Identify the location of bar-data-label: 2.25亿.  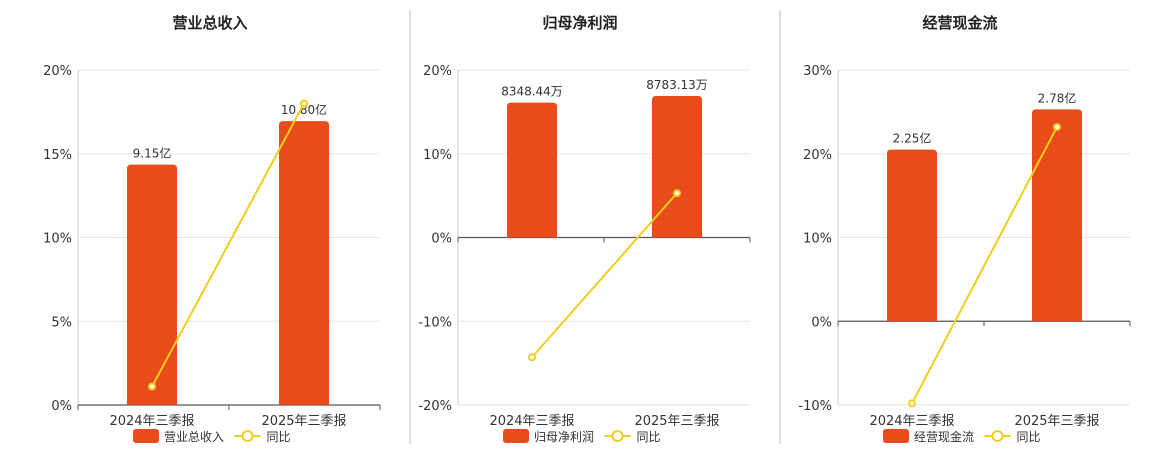
(912, 138).